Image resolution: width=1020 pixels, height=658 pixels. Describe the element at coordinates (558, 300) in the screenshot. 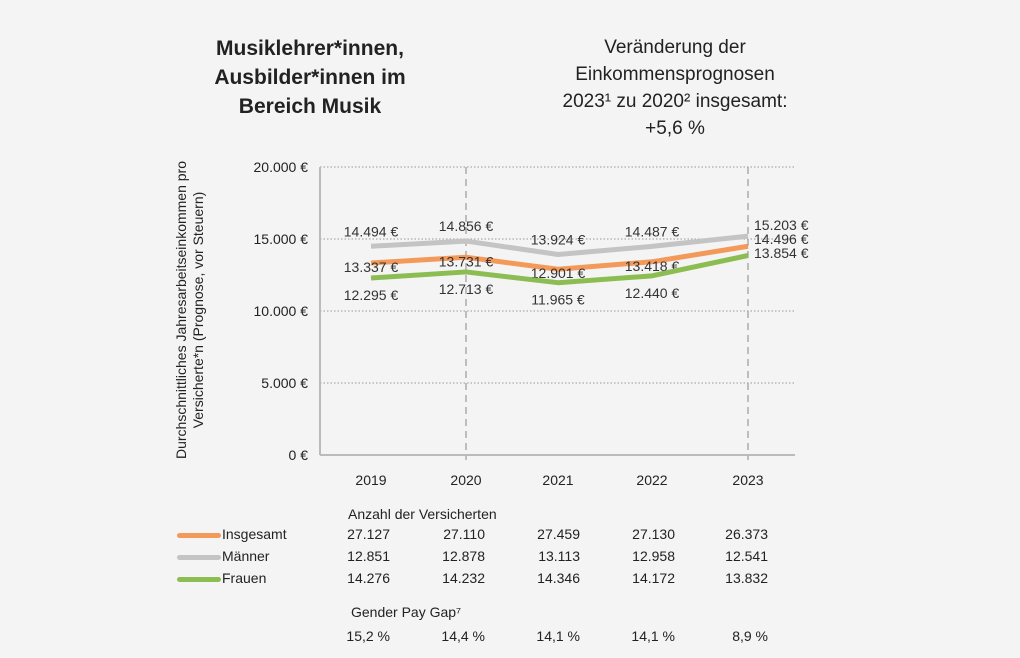

I see `data-label: 11.965 €` at that location.